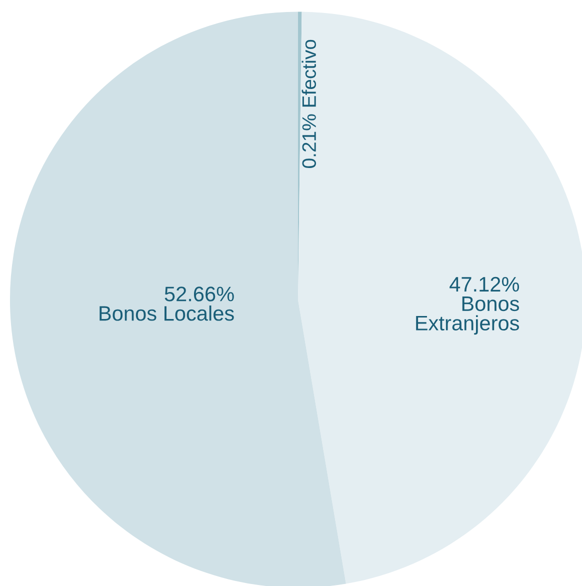 The height and width of the screenshot is (586, 582). I want to click on slice-label: 0.21% Efectivo, so click(309, 104).